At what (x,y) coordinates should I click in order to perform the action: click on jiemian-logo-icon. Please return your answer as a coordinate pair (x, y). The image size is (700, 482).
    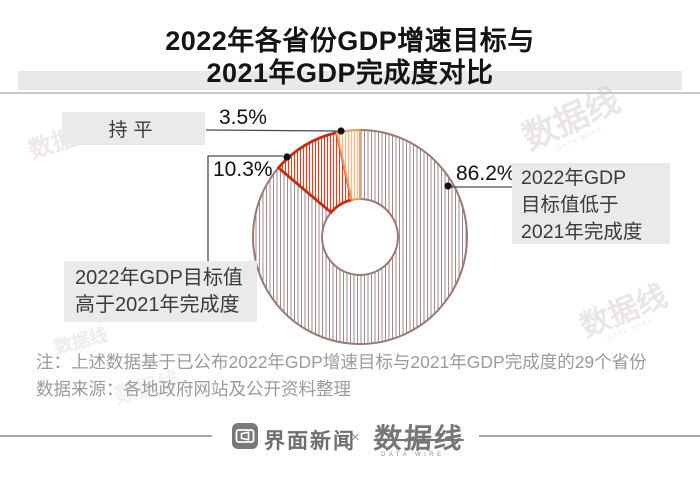
    Looking at the image, I should click on (245, 438).